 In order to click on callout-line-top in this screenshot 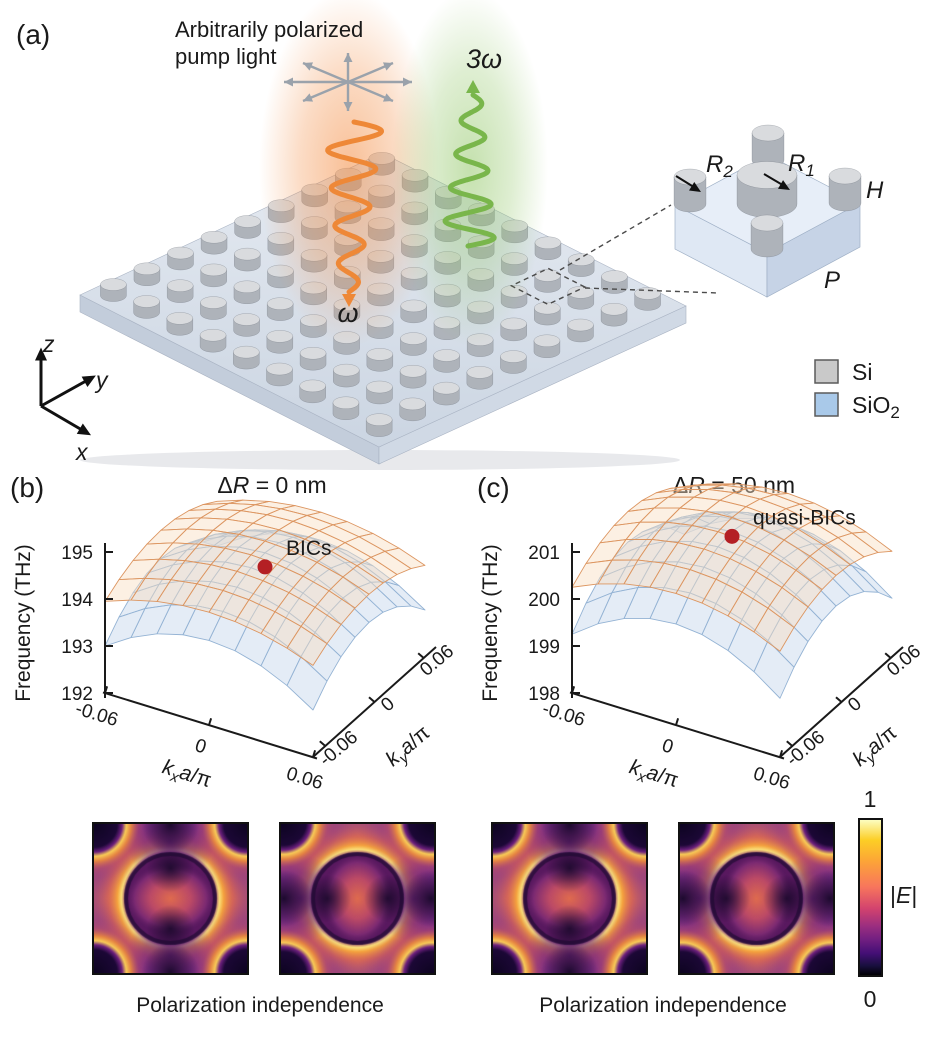, I will do `click(615, 237)`.